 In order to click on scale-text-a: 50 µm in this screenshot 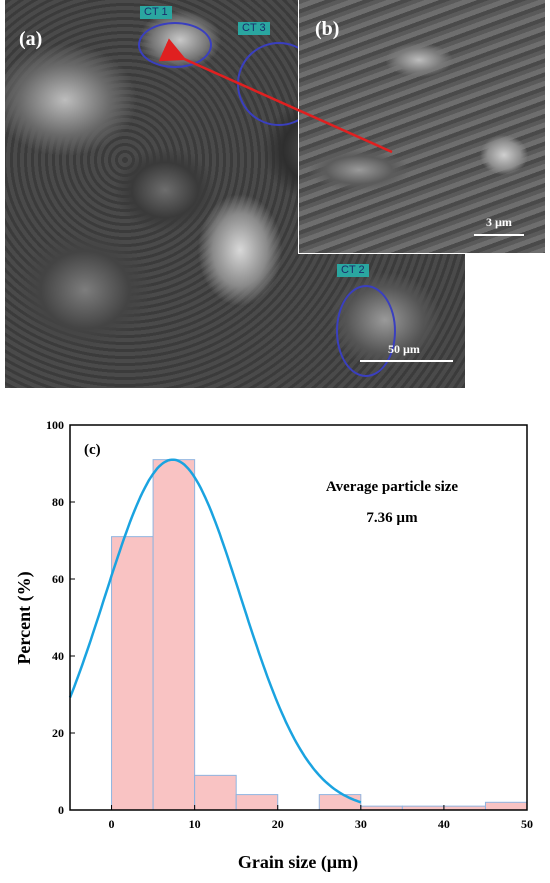, I will do `click(404, 349)`.